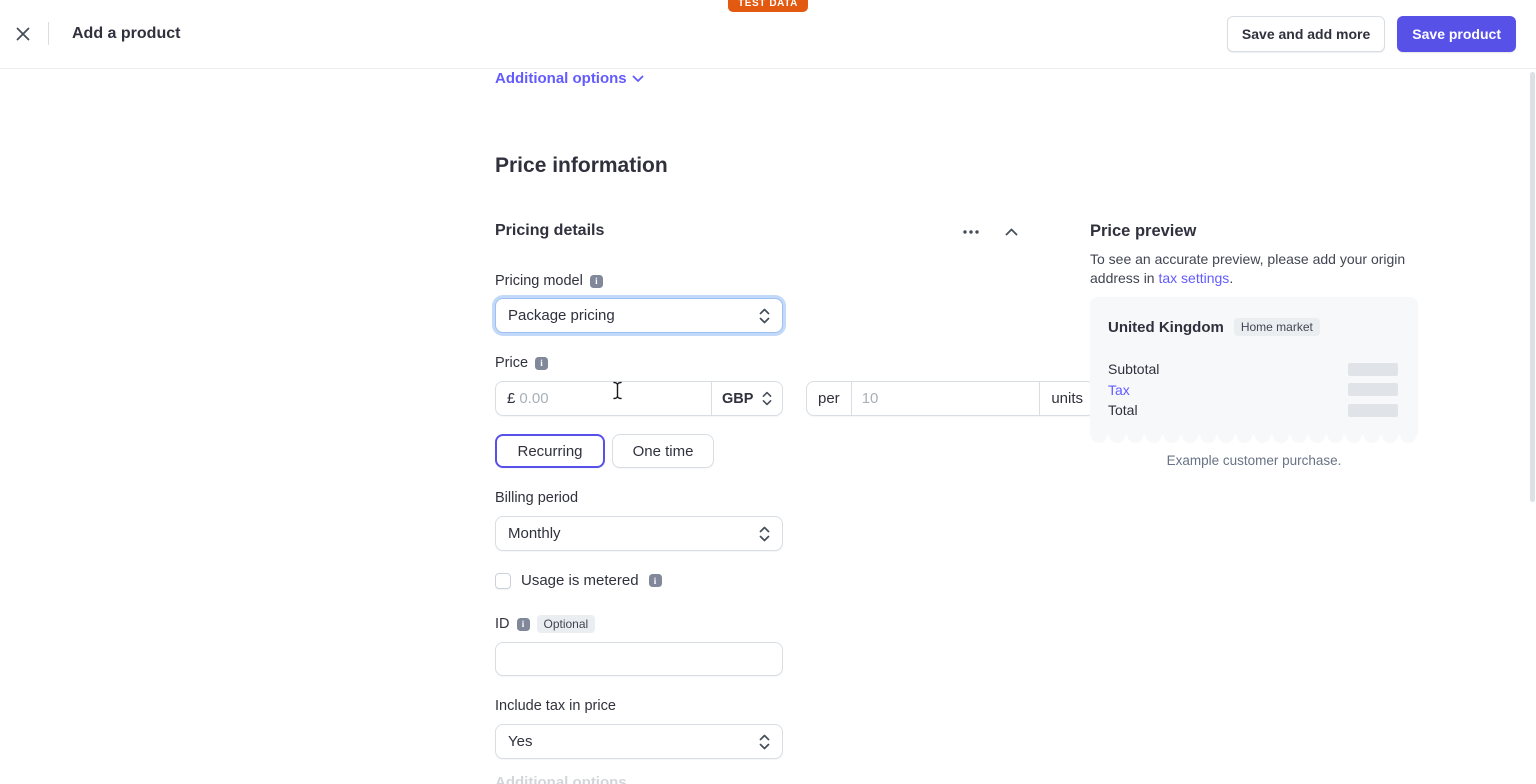 The height and width of the screenshot is (784, 1536). What do you see at coordinates (971, 232) in the screenshot?
I see `overflow-menu-icon` at bounding box center [971, 232].